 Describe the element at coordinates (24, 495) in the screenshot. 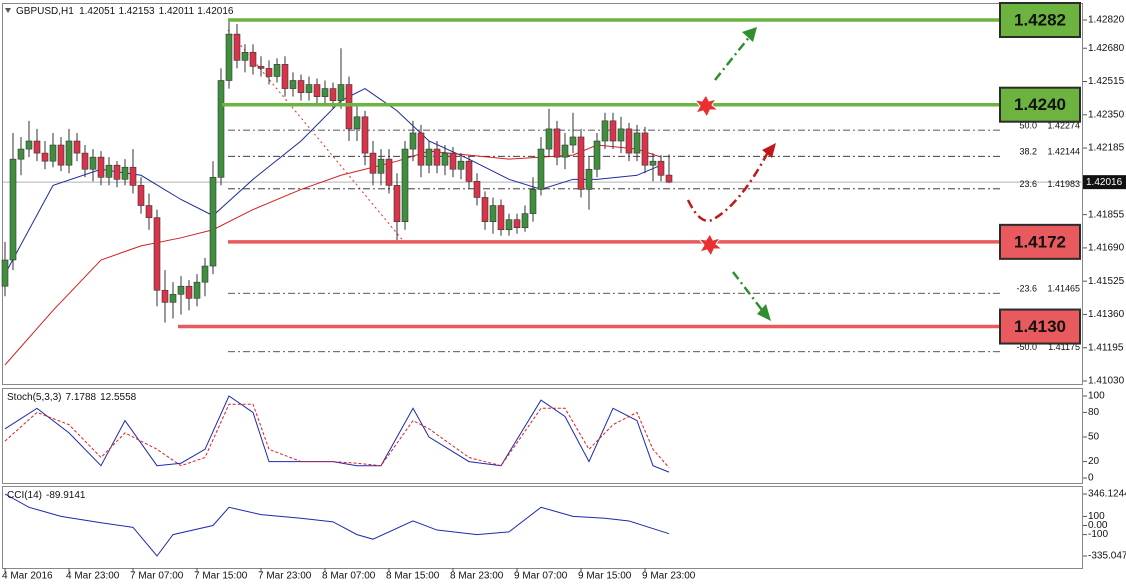

I see `indicator-name: CCI(14)` at that location.